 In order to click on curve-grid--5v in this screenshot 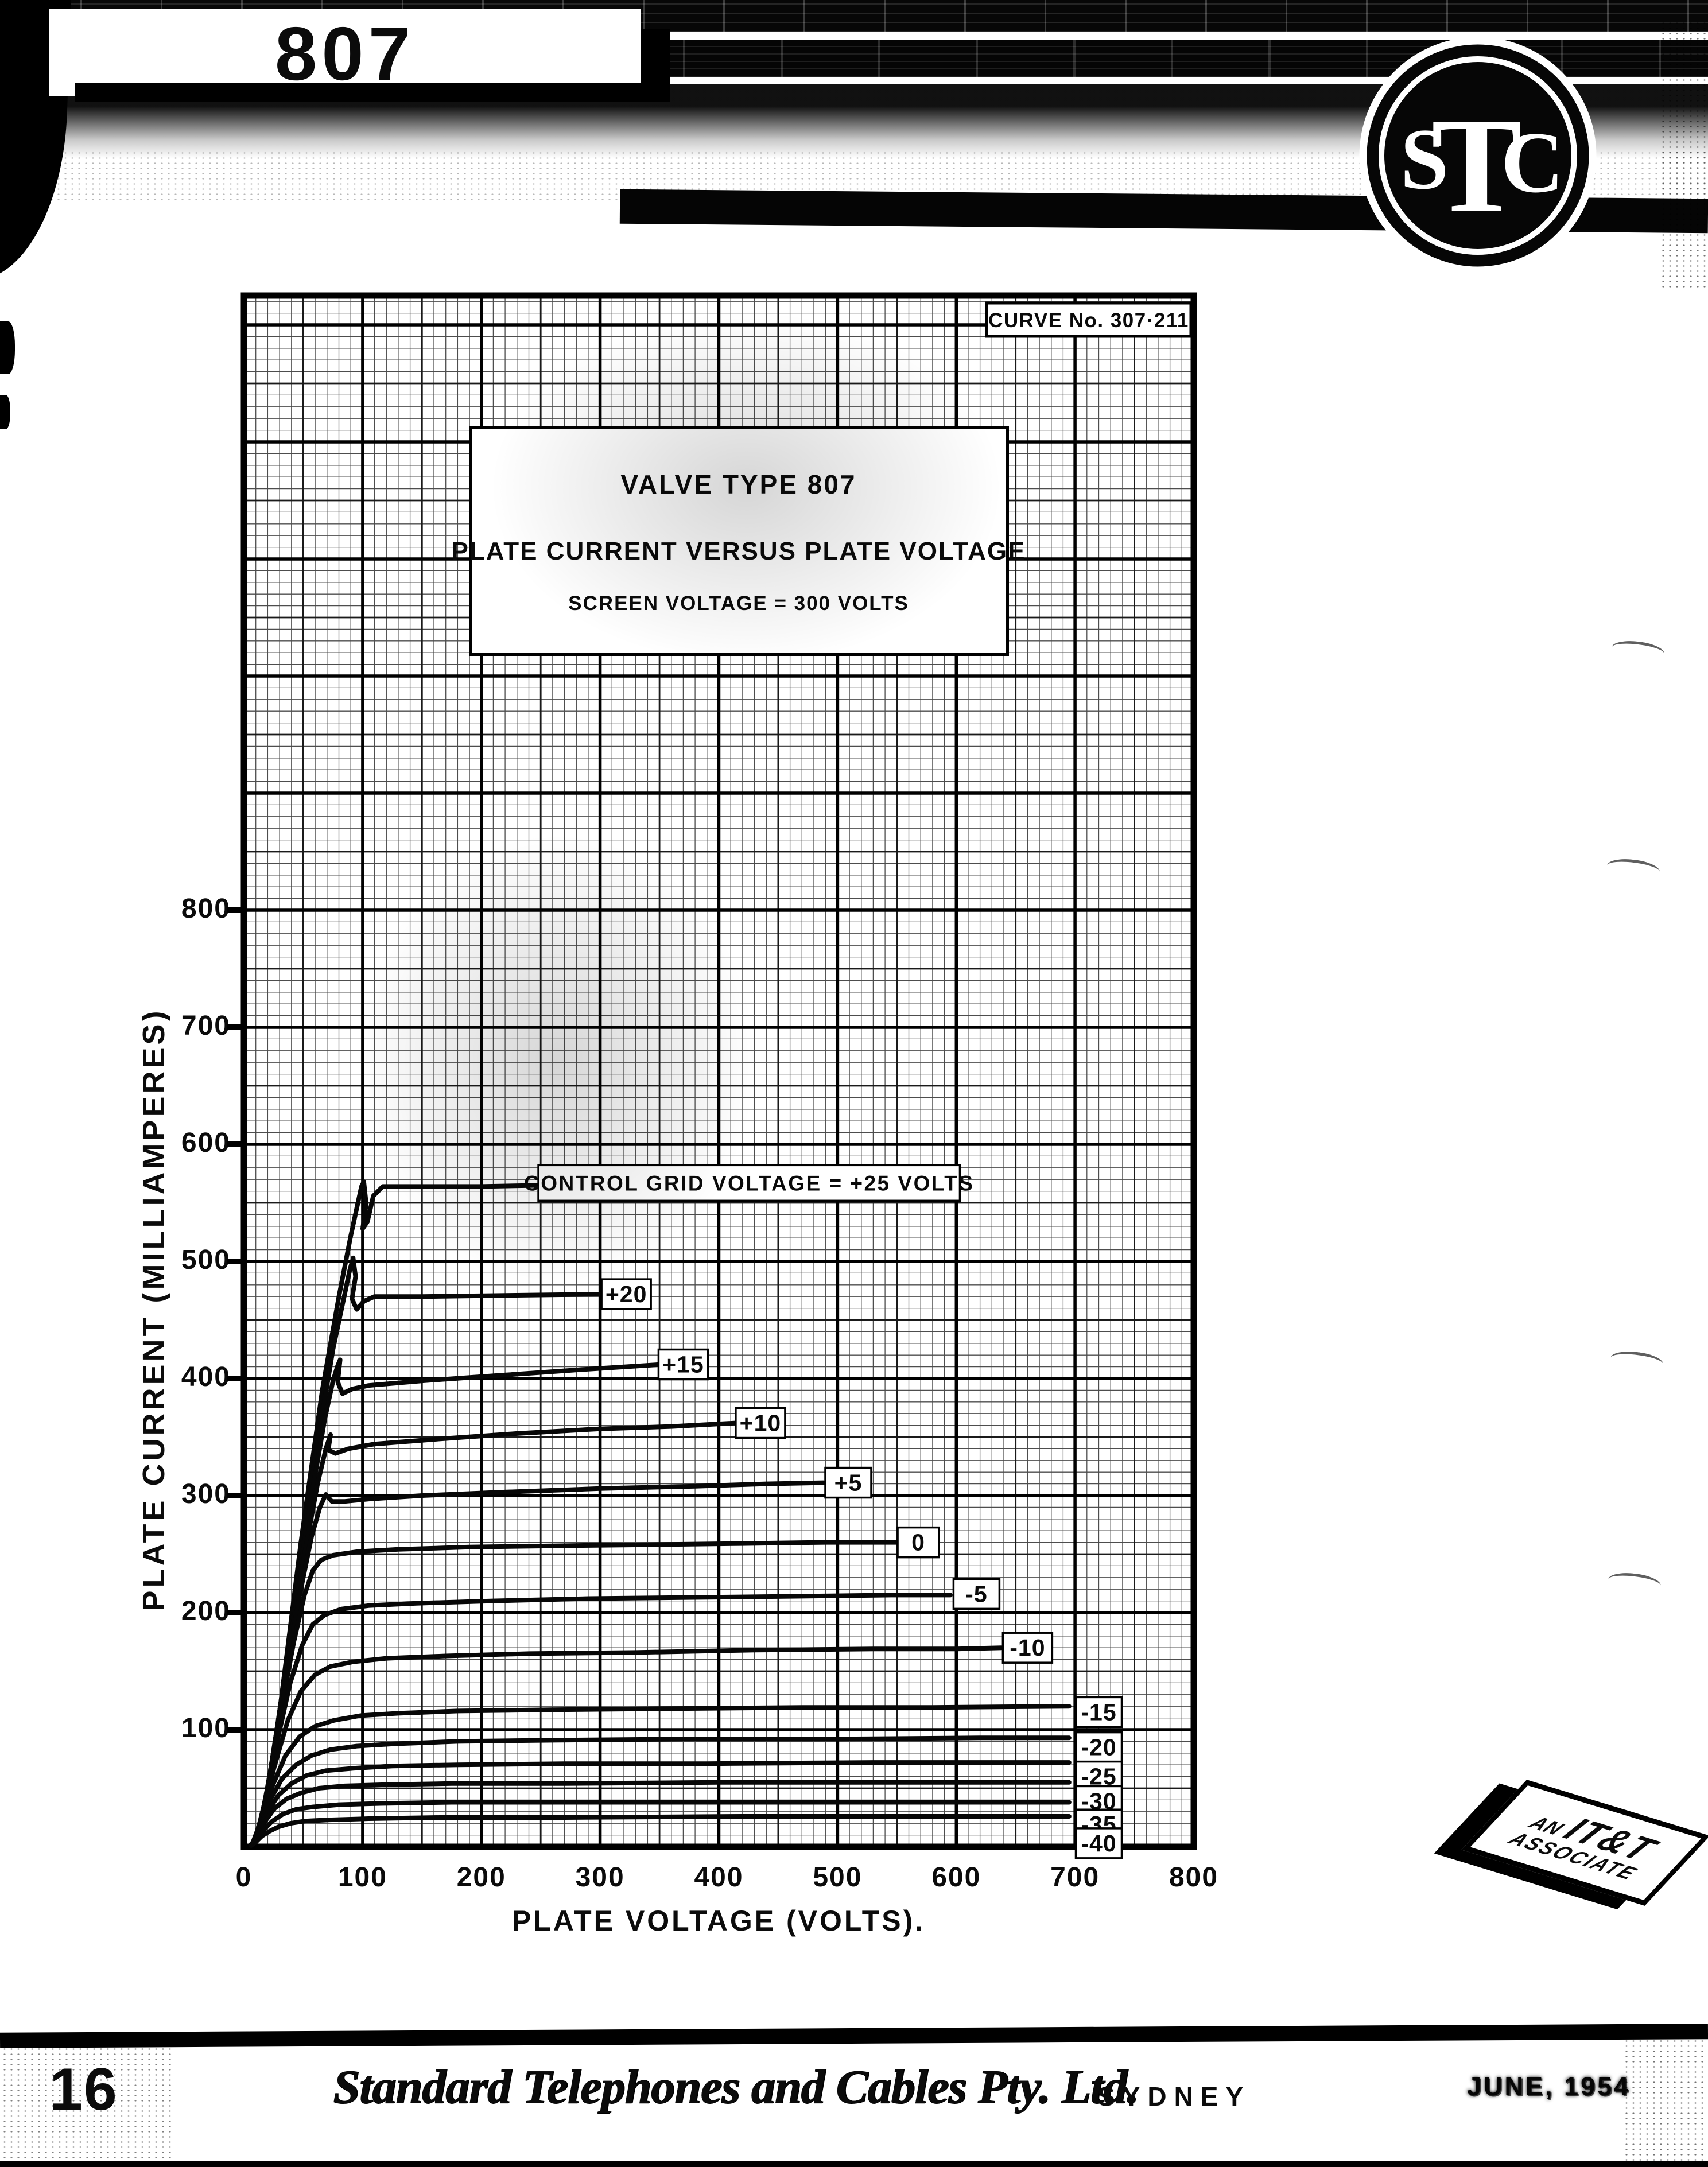, I will do `click(603, 1717)`.